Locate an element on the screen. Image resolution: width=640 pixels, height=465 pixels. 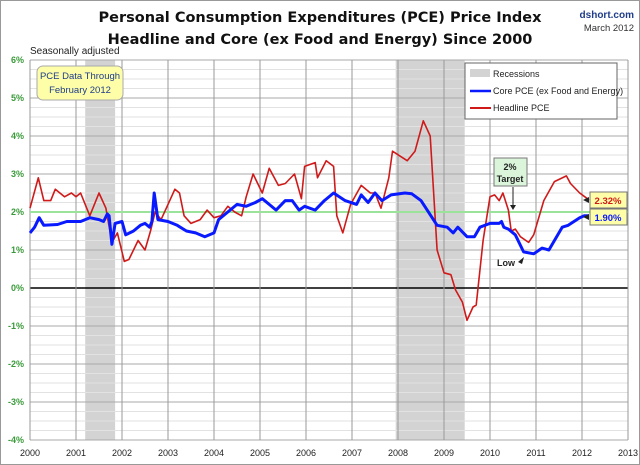
x-tick-label: 2001 is located at coordinates (76, 453).